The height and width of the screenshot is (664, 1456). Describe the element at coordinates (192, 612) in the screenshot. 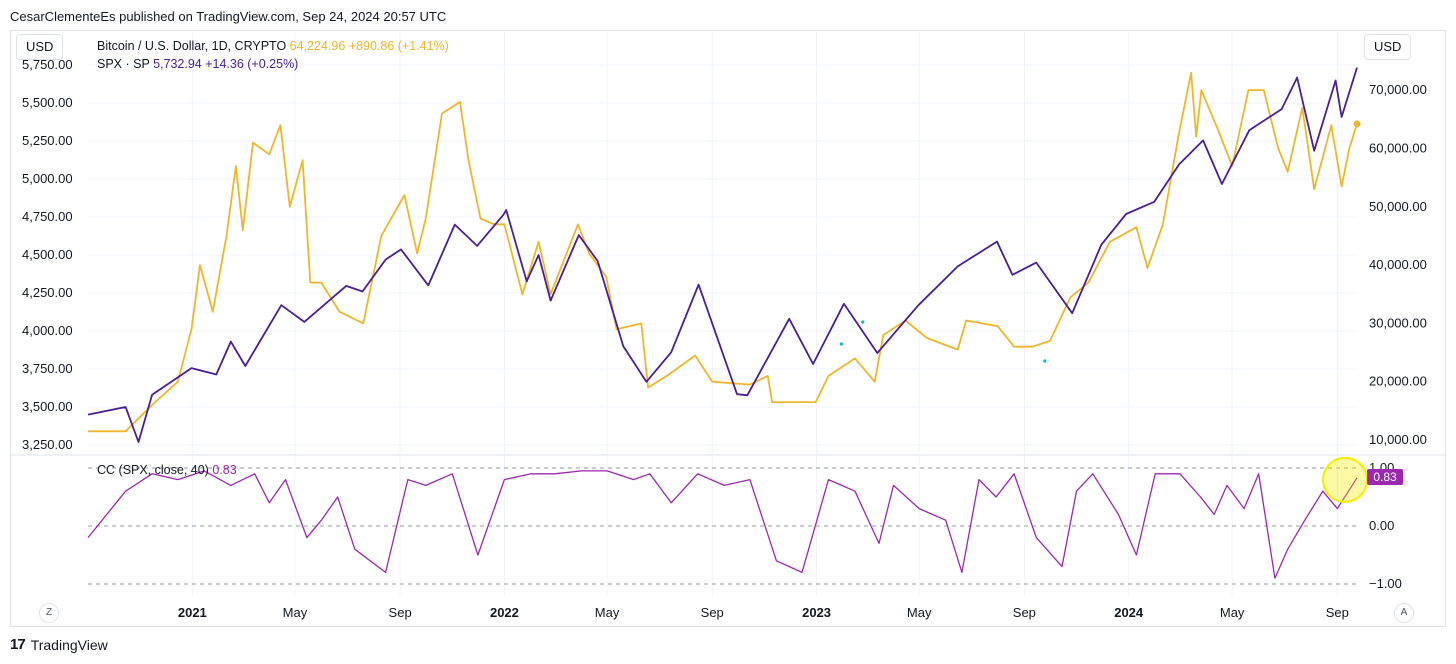

I see `x-tick-label: 2021` at that location.